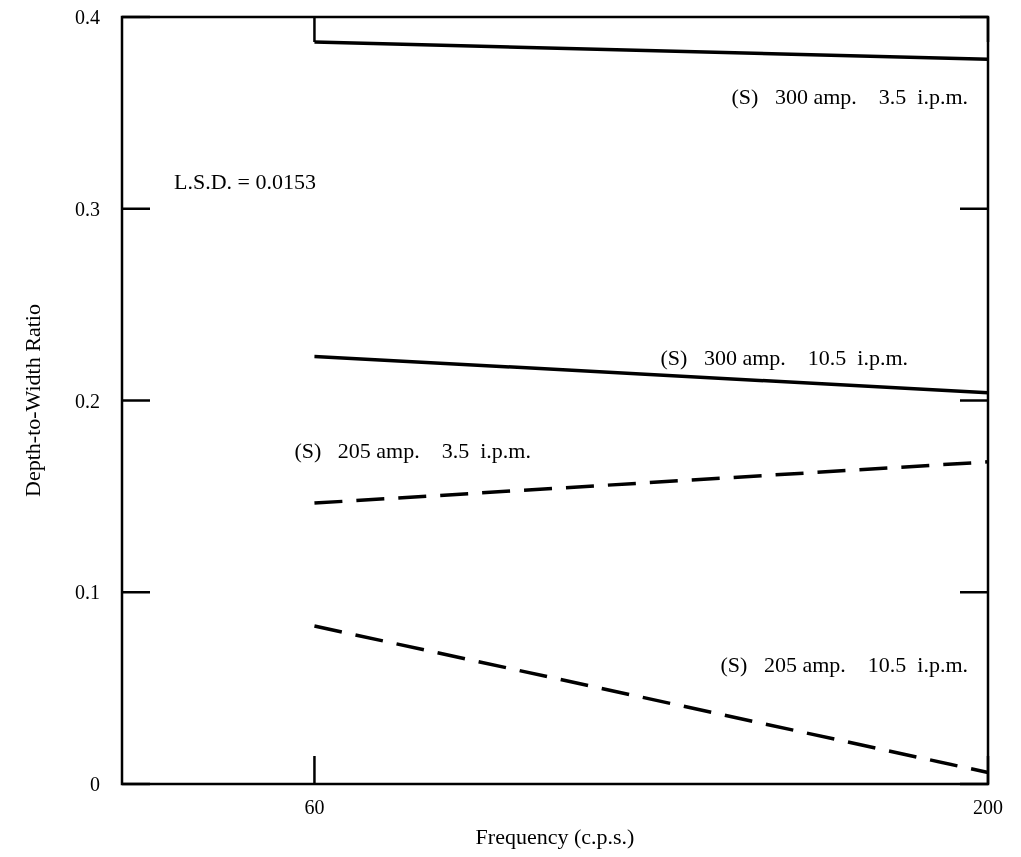  I want to click on series-label: (S) 300 amp. 10.5 i.p.m., so click(784, 357).